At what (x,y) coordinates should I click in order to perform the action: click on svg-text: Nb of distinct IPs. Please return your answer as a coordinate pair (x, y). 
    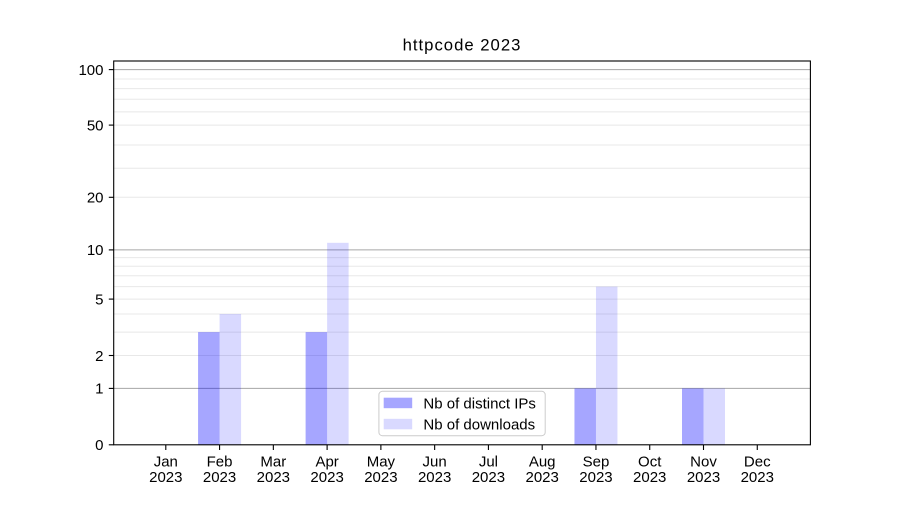
    Looking at the image, I should click on (479, 403).